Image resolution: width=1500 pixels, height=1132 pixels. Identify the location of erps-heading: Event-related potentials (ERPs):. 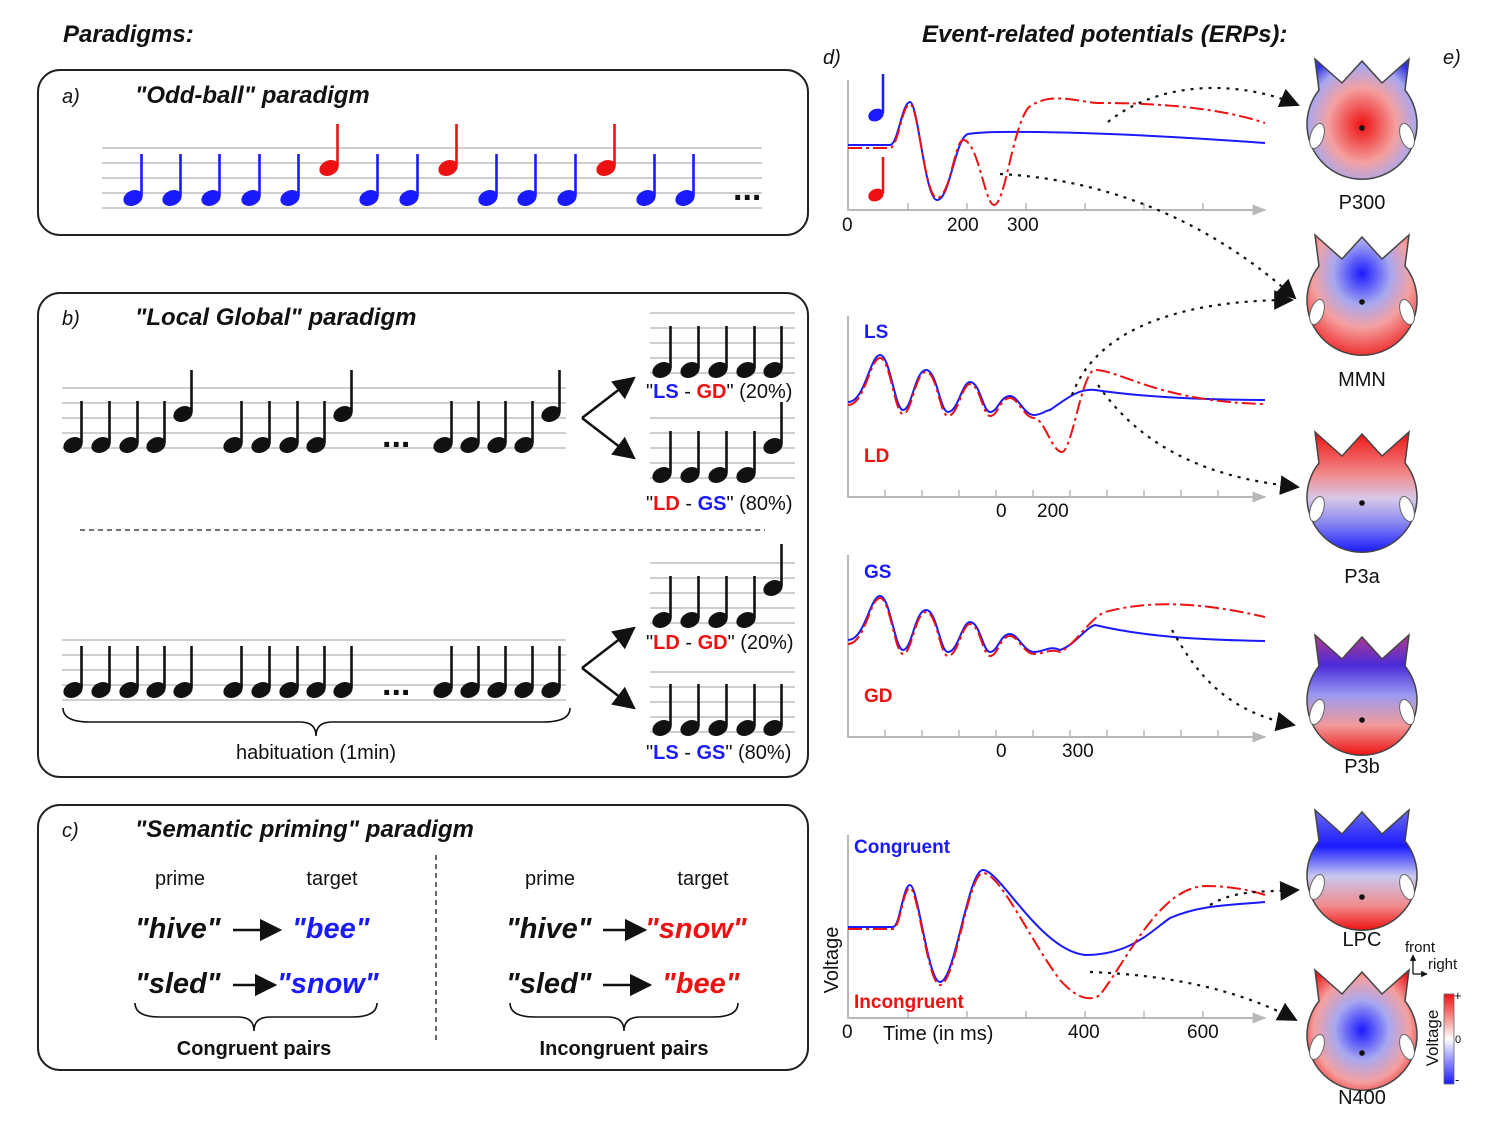
(1104, 34).